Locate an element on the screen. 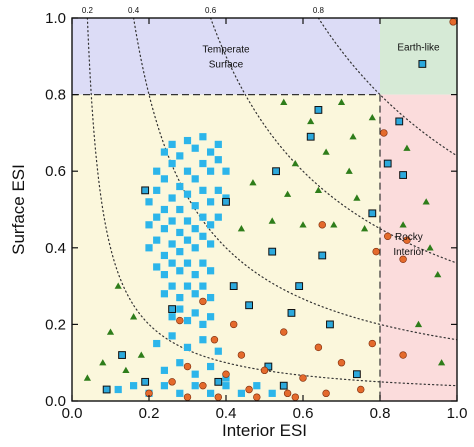 Image resolution: width=474 pixels, height=447 pixels. region-label-2-0: Rocky is located at coordinates (409, 237).